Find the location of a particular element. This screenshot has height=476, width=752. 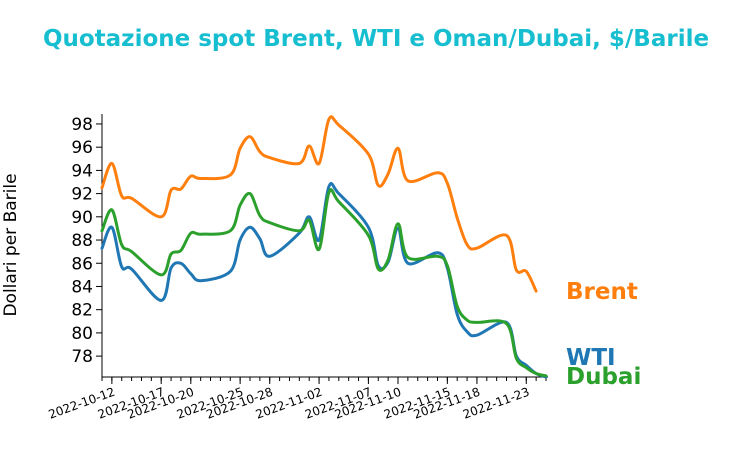

y-tick-label: 88 is located at coordinates (82, 241).